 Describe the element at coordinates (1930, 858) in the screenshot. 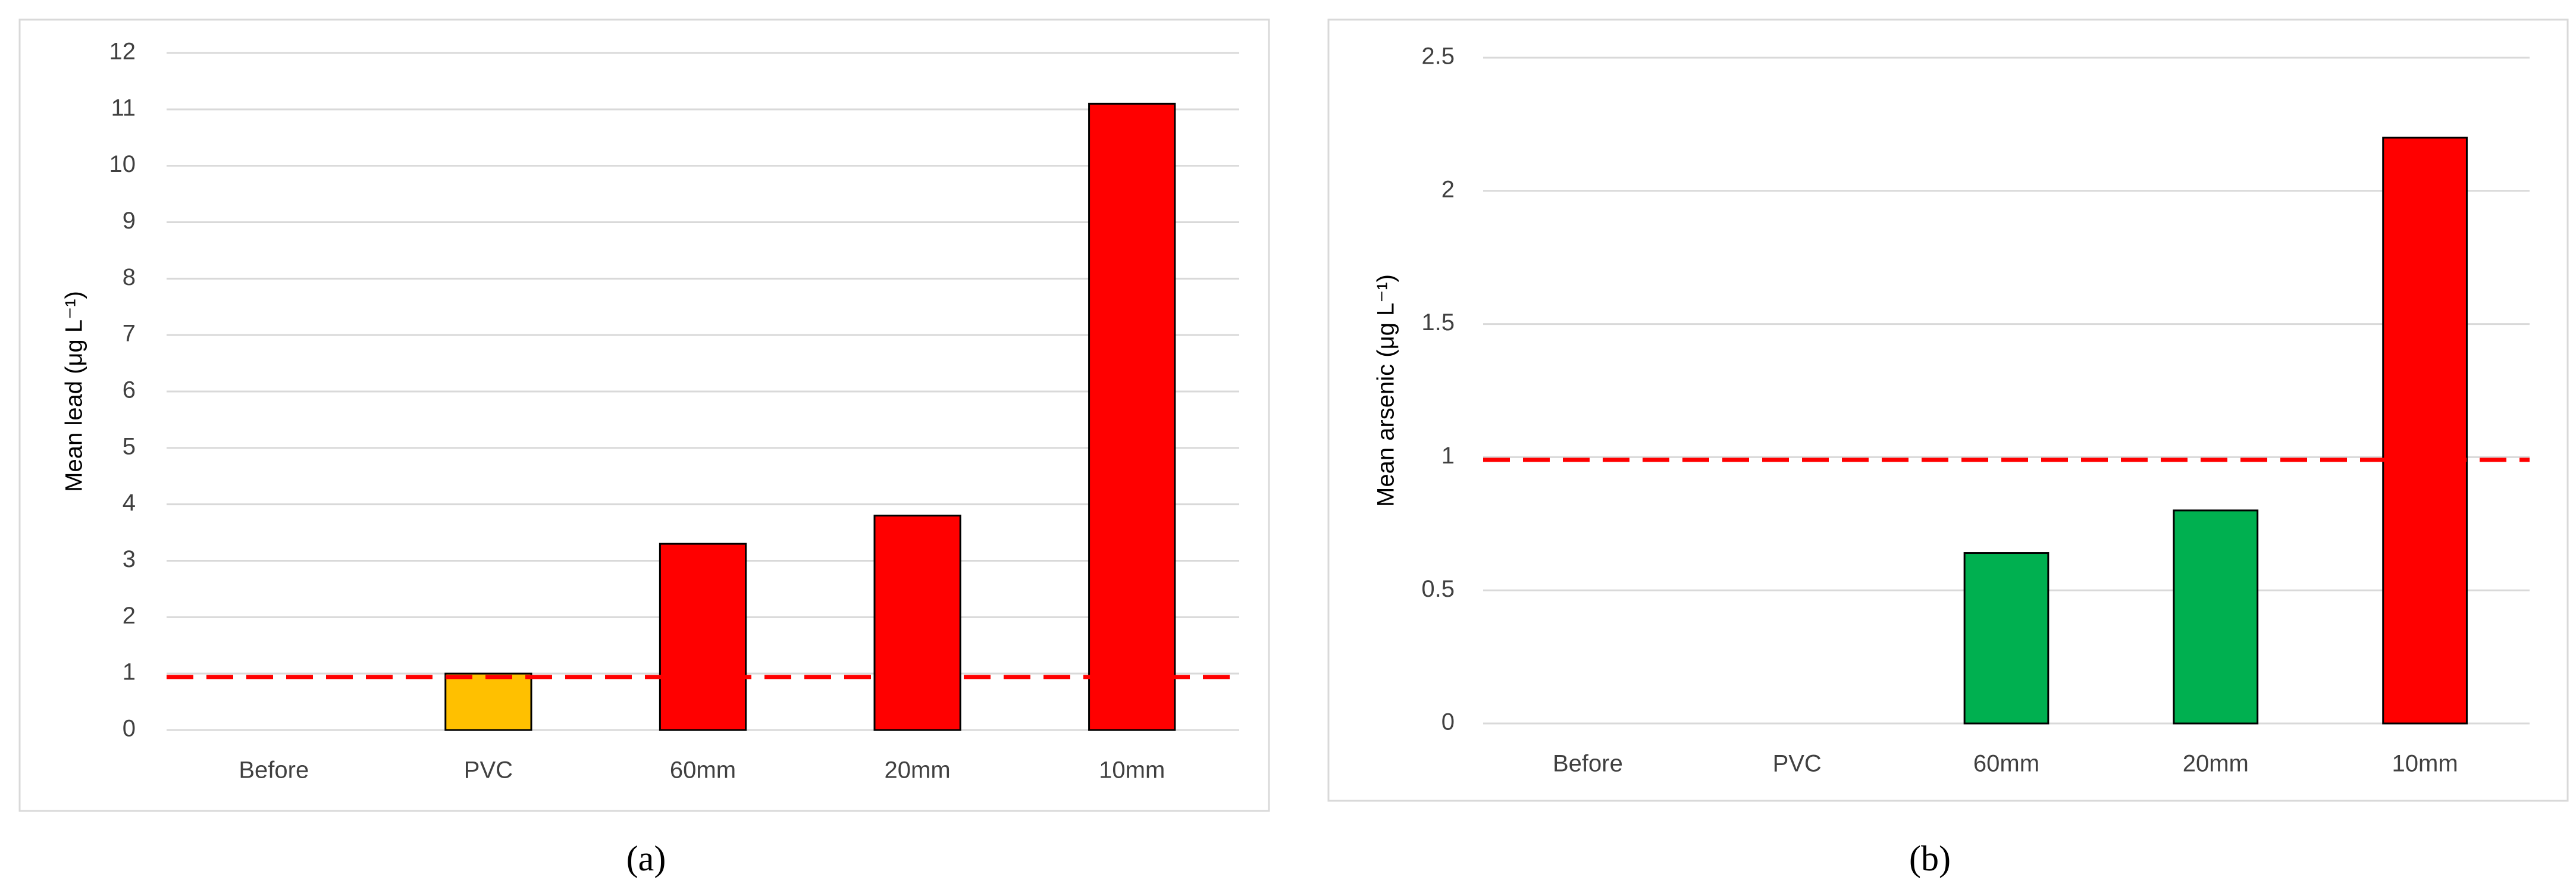

I see `panel-label: (b)` at that location.